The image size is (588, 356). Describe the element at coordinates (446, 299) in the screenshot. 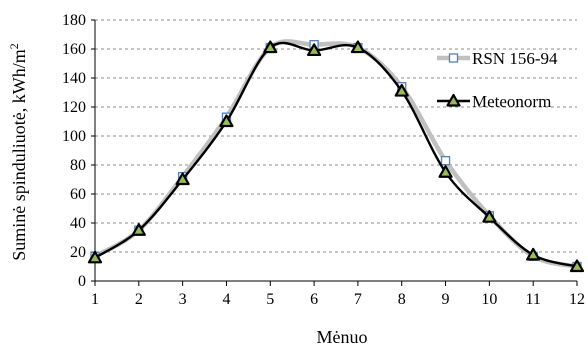

I see `x-tick-label: 9` at that location.